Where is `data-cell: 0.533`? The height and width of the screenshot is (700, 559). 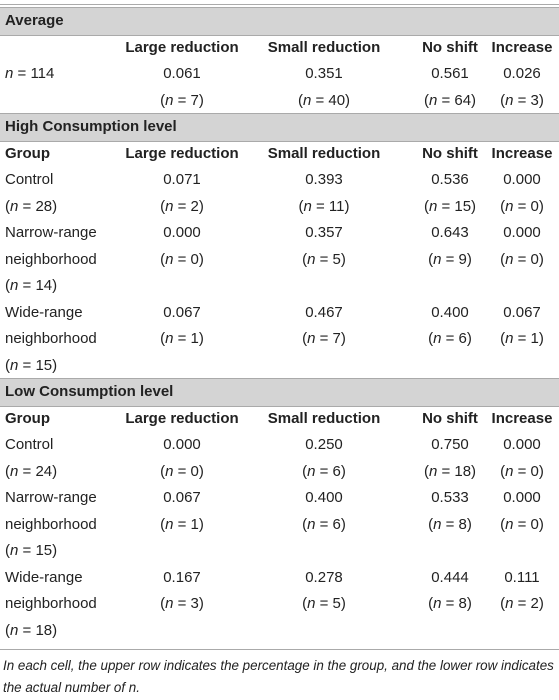 data-cell: 0.533 is located at coordinates (450, 497).